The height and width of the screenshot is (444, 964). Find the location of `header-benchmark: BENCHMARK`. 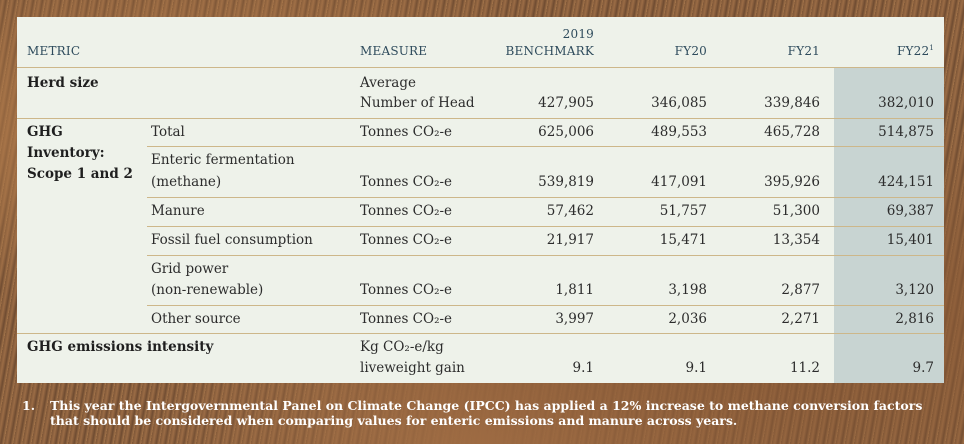

header-benchmark: BENCHMARK is located at coordinates (549, 51).